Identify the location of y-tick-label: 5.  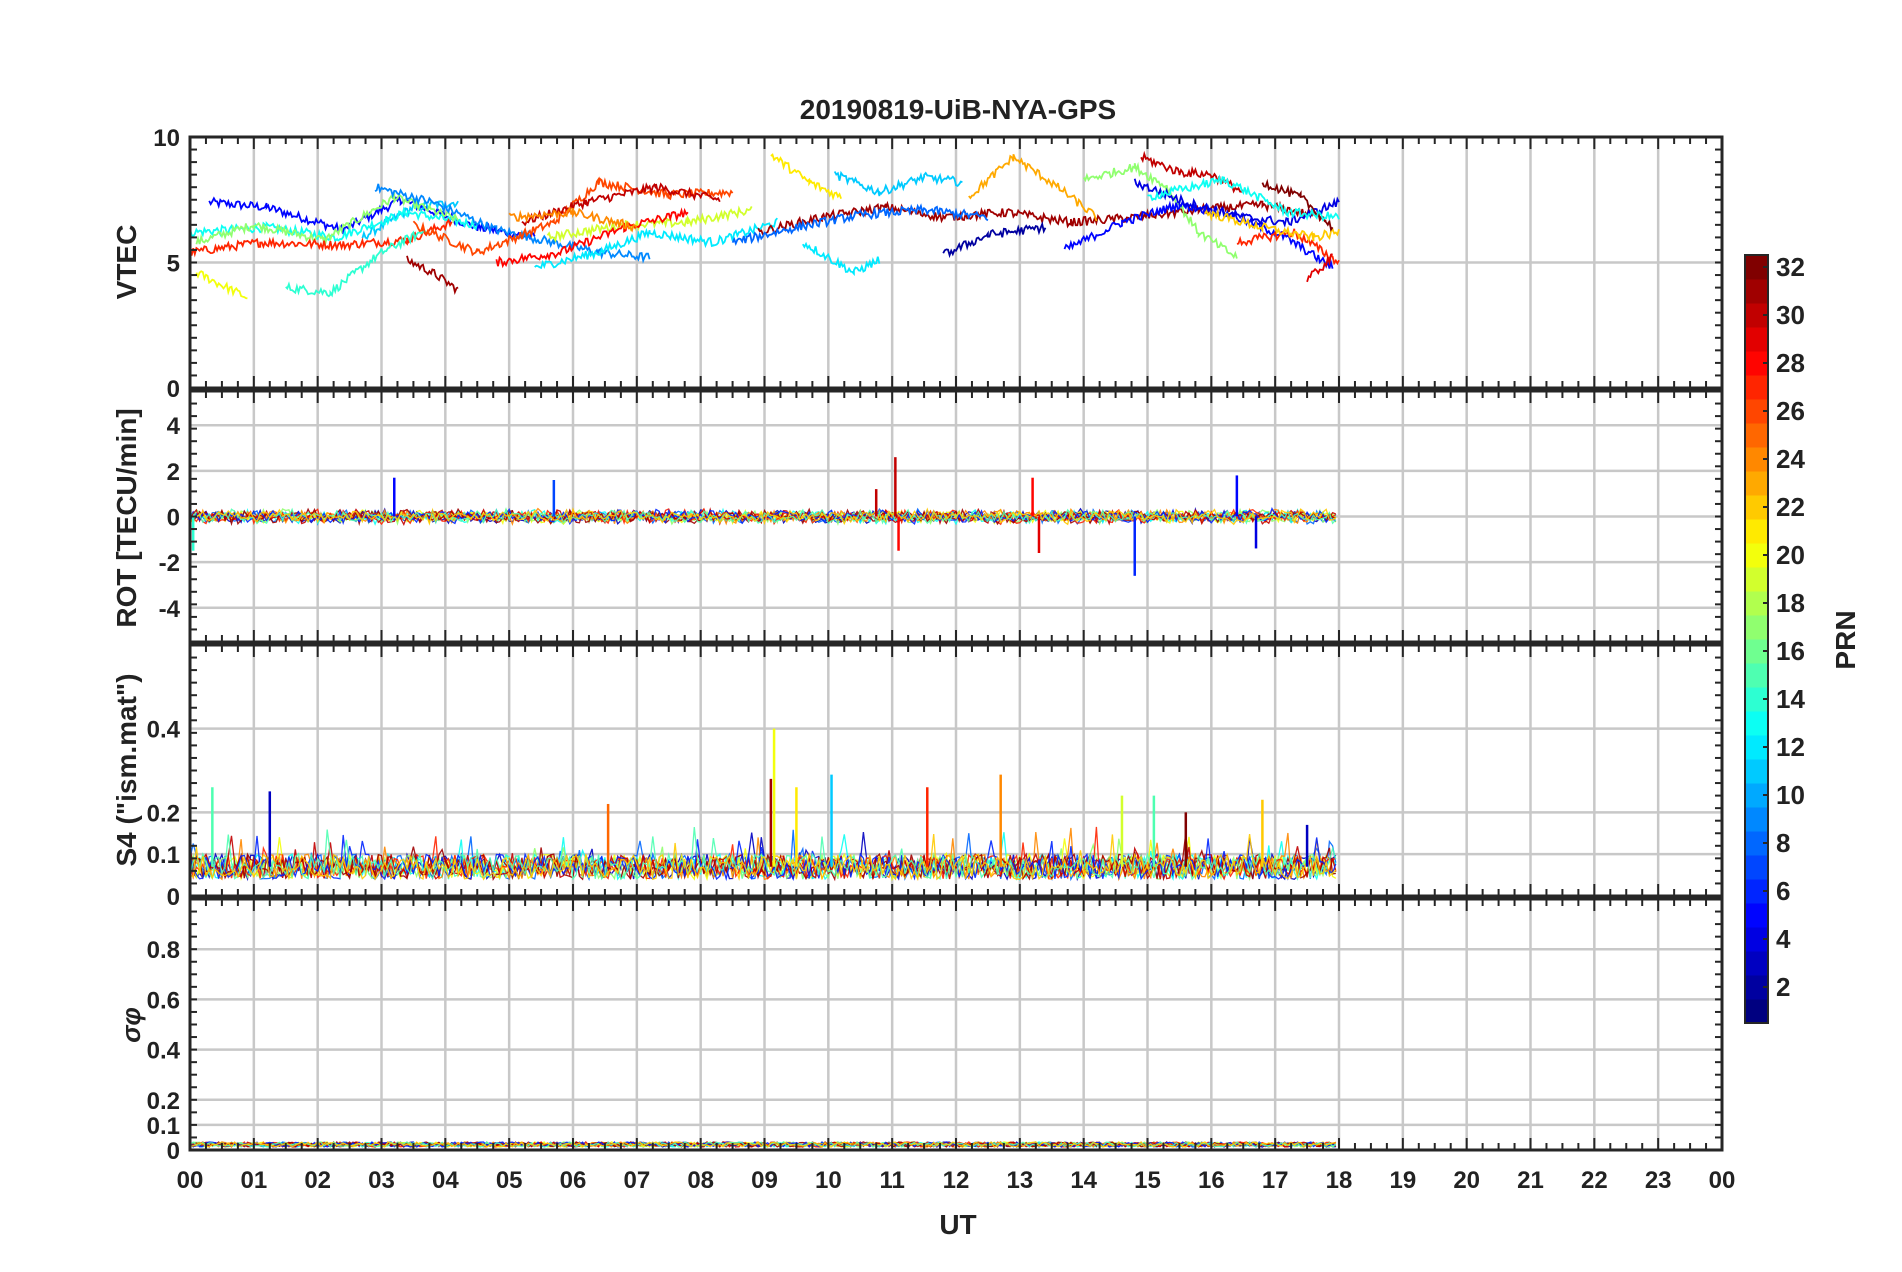
(173, 264).